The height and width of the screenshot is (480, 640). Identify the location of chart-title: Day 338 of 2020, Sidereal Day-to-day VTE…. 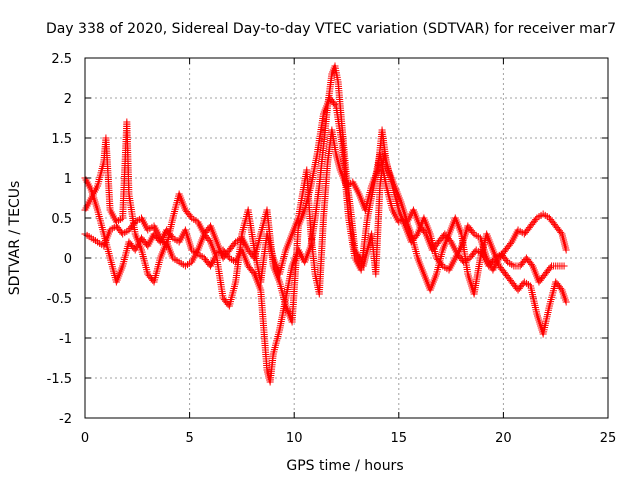
(331, 29).